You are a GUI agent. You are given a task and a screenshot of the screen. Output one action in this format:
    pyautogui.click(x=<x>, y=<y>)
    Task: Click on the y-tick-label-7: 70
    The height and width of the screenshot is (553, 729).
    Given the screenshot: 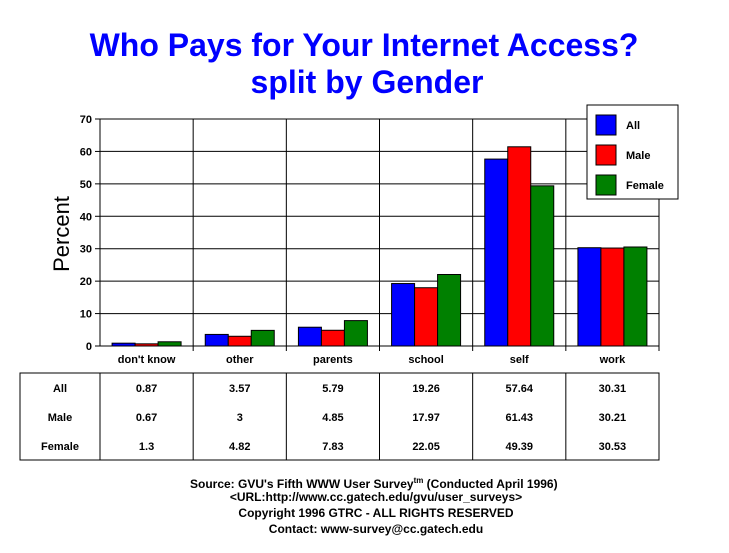 What is the action you would take?
    pyautogui.click(x=86, y=120)
    